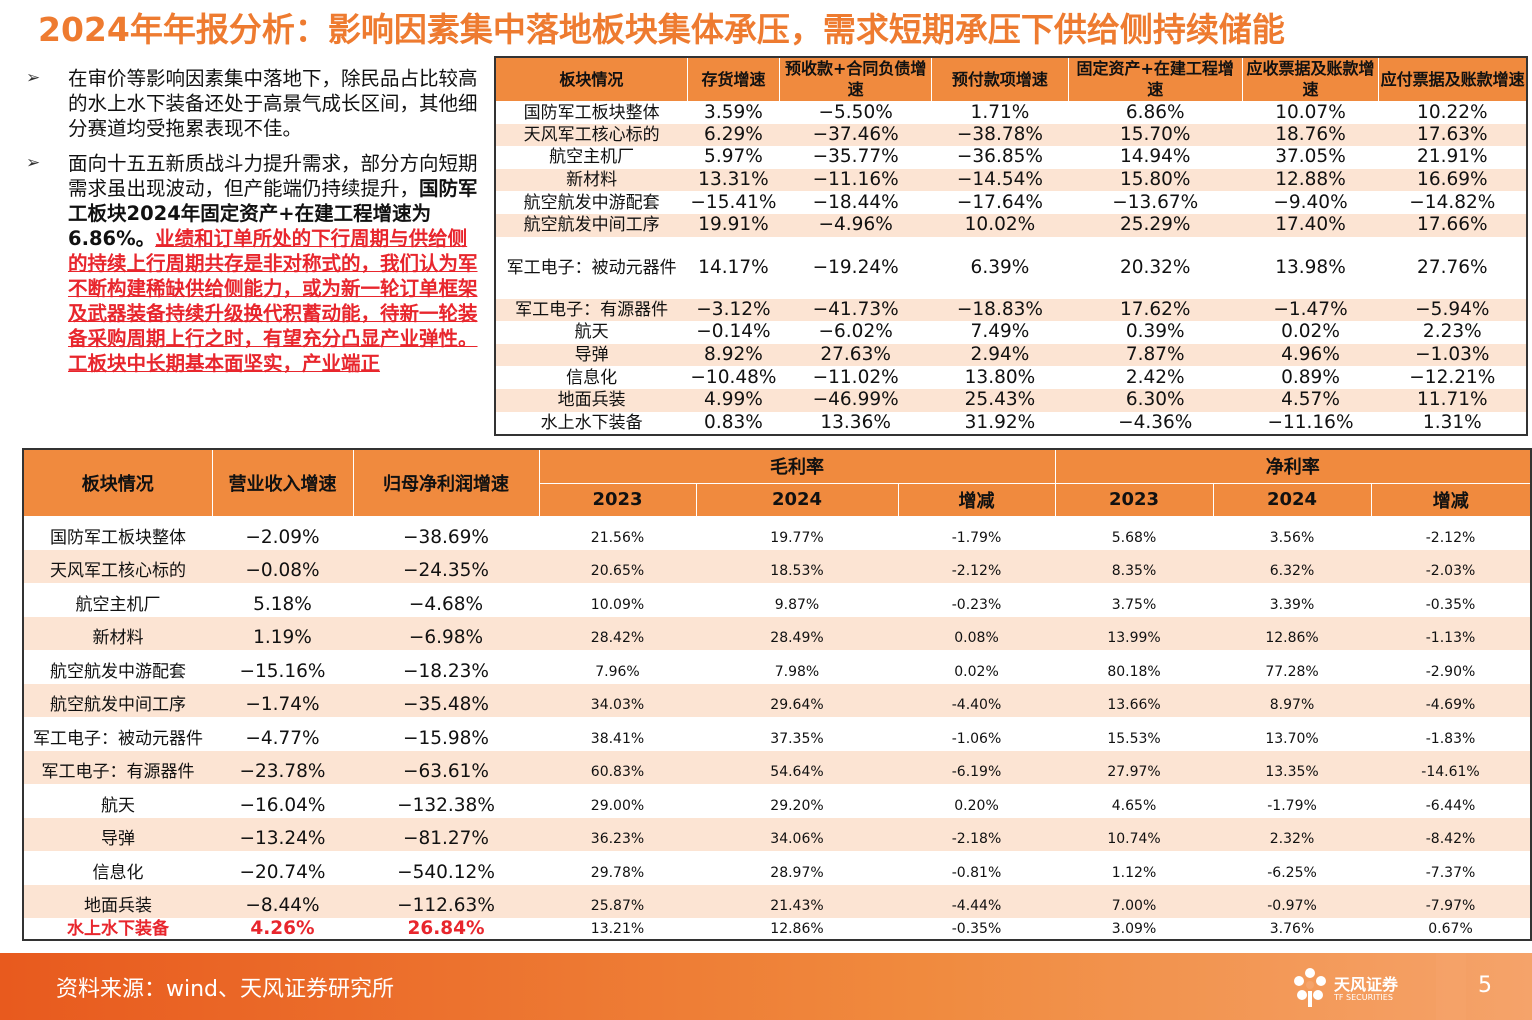 The height and width of the screenshot is (1020, 1532). Describe the element at coordinates (617, 604) in the screenshot. I see `value-cell: 10.09%` at that location.